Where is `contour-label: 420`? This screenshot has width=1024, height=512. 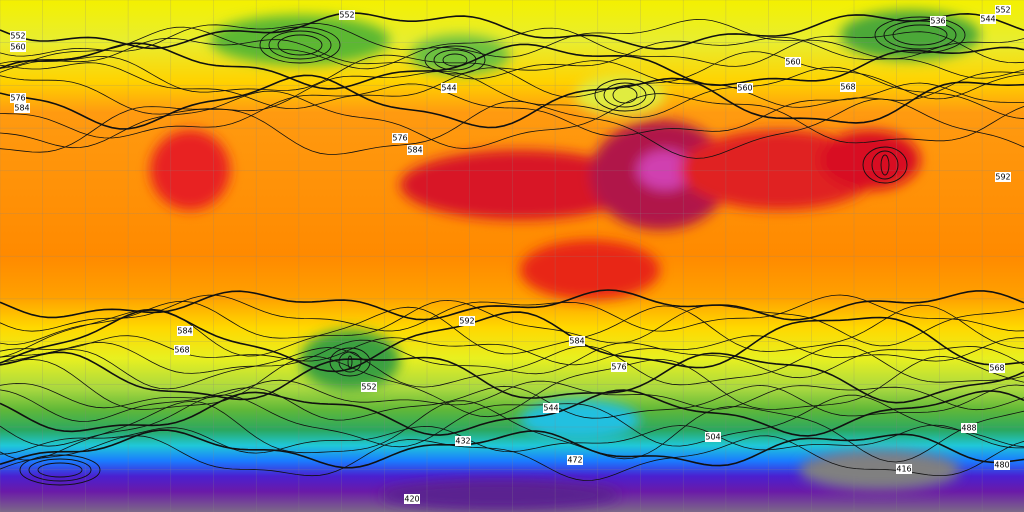
contour-label: 420 is located at coordinates (411, 499).